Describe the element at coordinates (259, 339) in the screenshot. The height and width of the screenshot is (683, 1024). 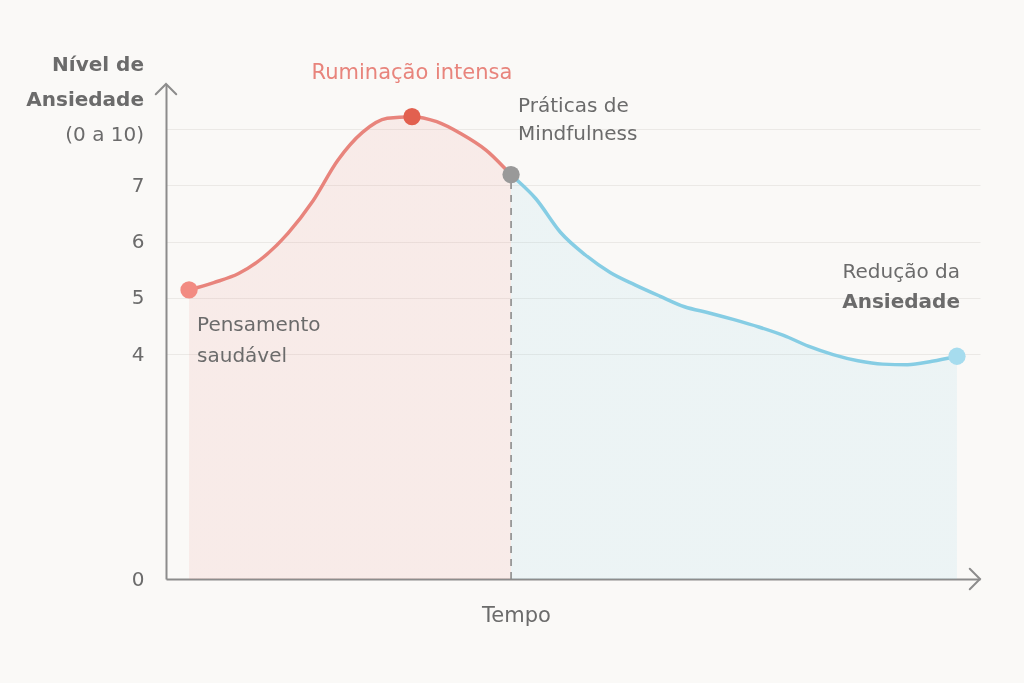
I see `annotation: Pensamento saudável` at that location.